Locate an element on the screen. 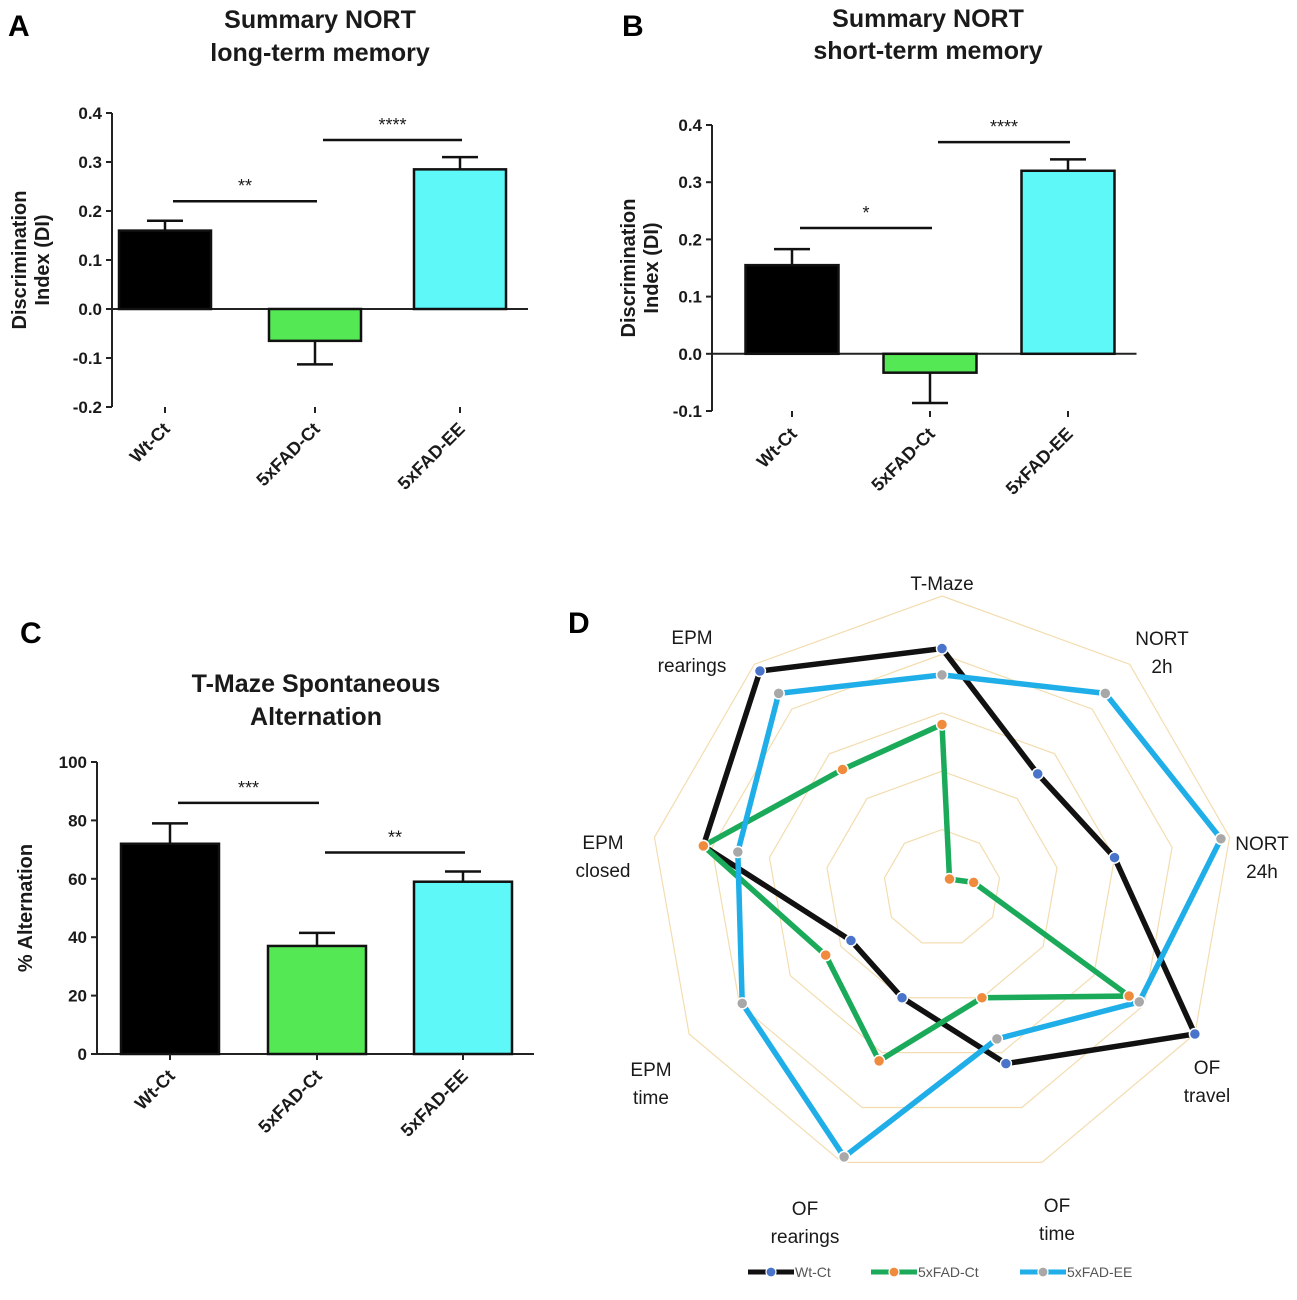 This screenshot has width=1297, height=1300. chart-title-line: Alternation is located at coordinates (316, 717).